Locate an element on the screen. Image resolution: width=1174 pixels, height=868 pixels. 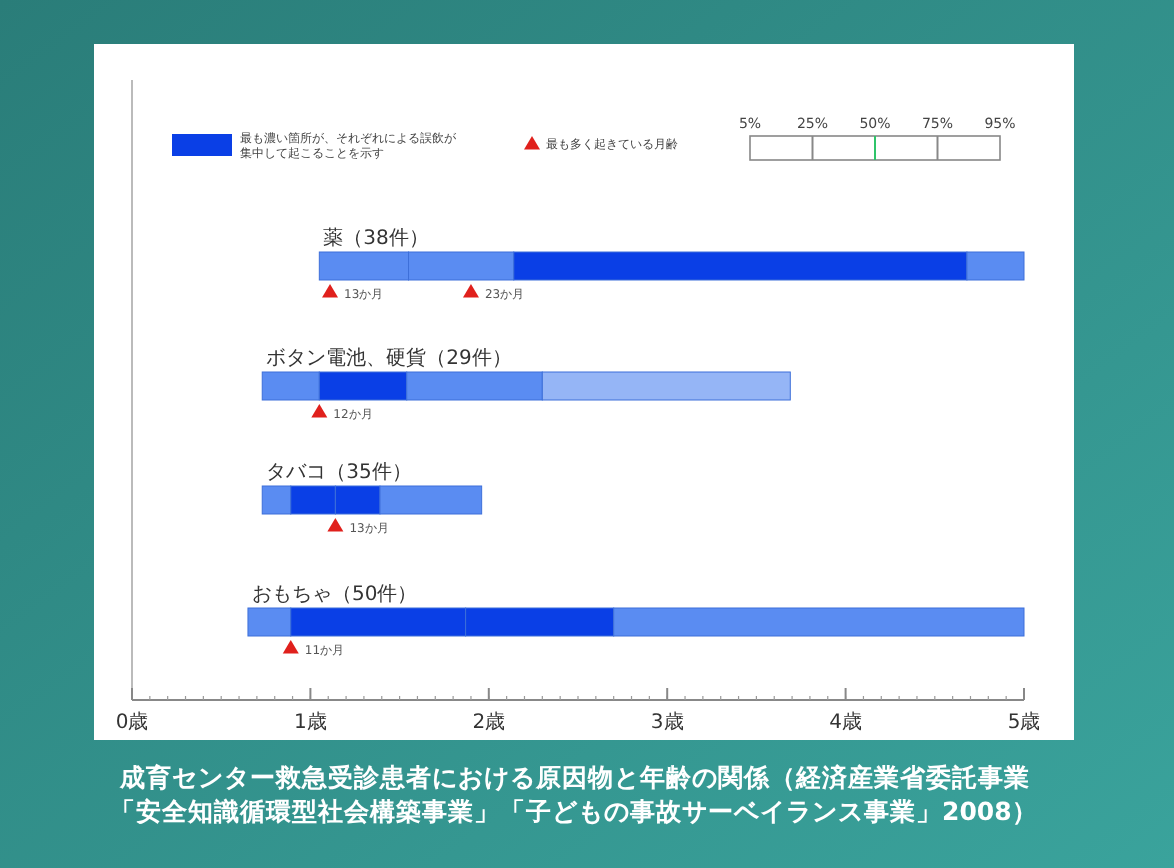
x-tick-label: 4歳 is located at coordinates (845, 722).